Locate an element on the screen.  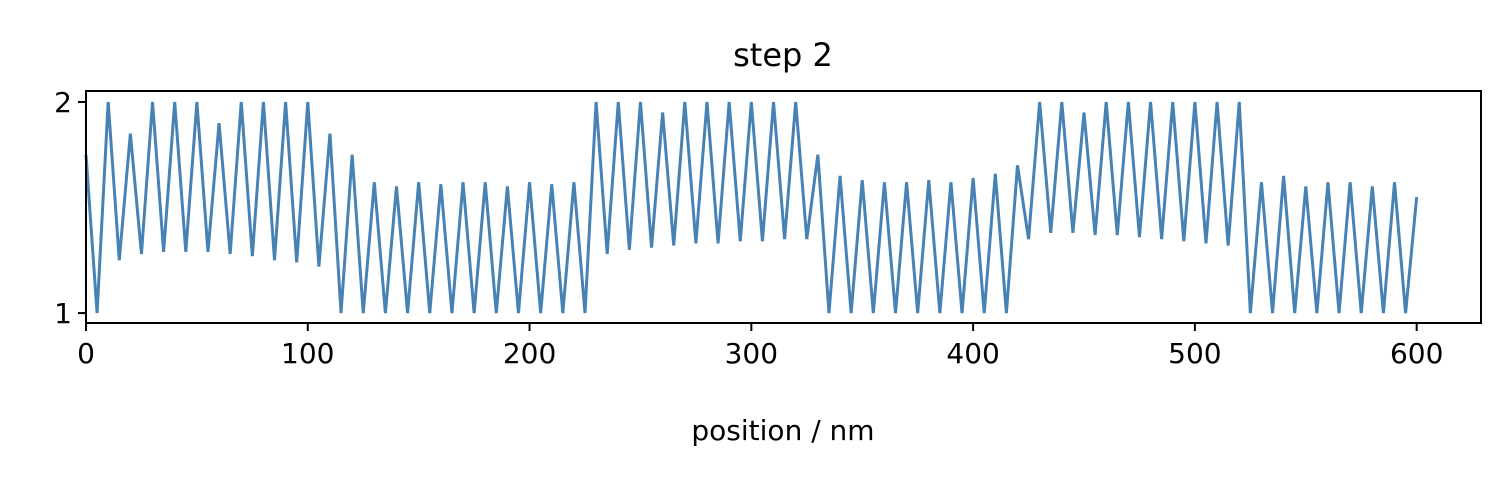
y-tick-label: 2 is located at coordinates (63, 102).